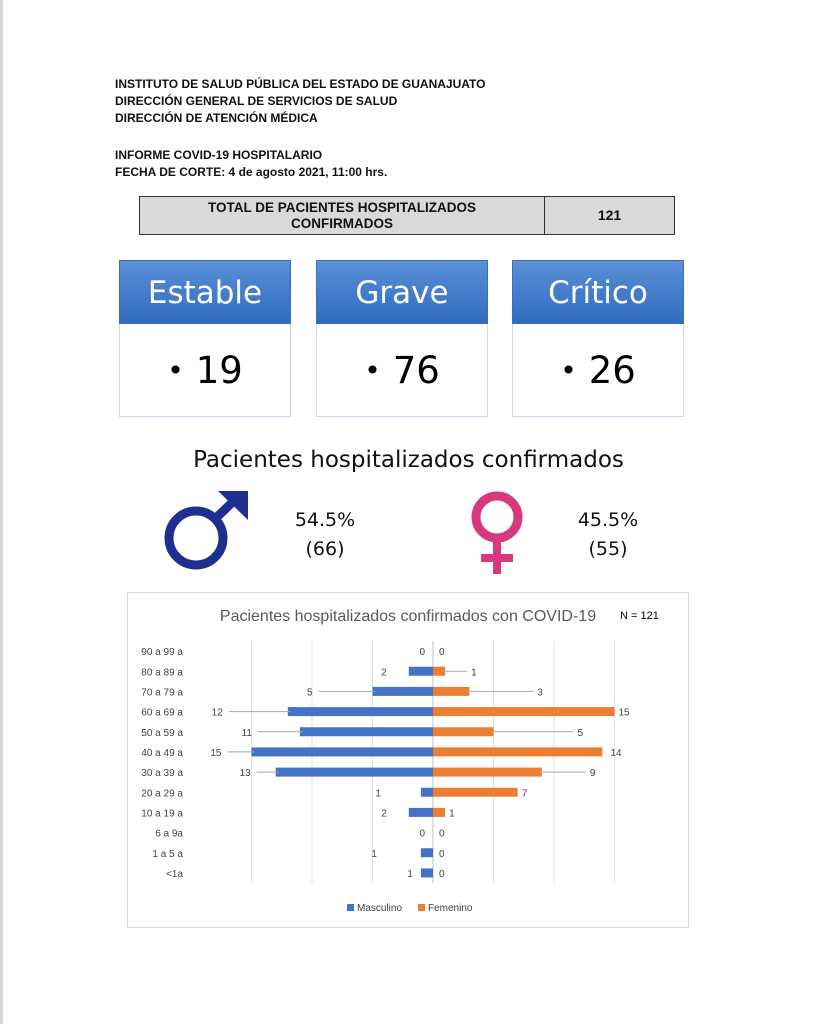 The image size is (817, 1024). I want to click on category-label: 80 a 89 a, so click(162, 672).